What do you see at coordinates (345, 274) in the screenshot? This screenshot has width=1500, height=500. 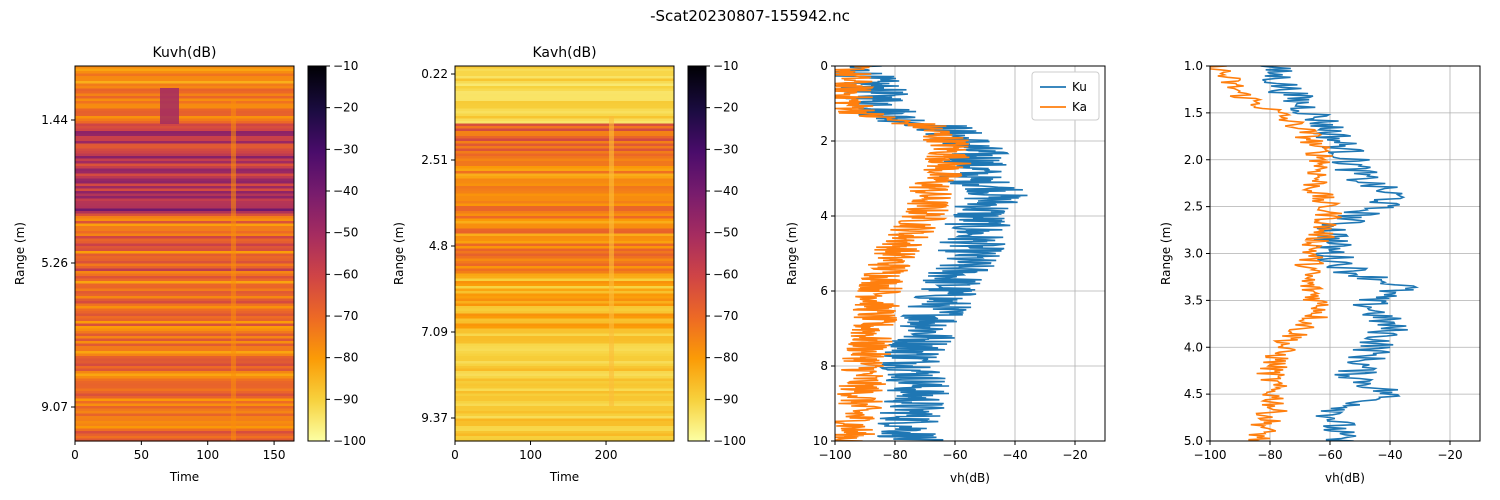 I see `colorbar-tick-label: −60` at bounding box center [345, 274].